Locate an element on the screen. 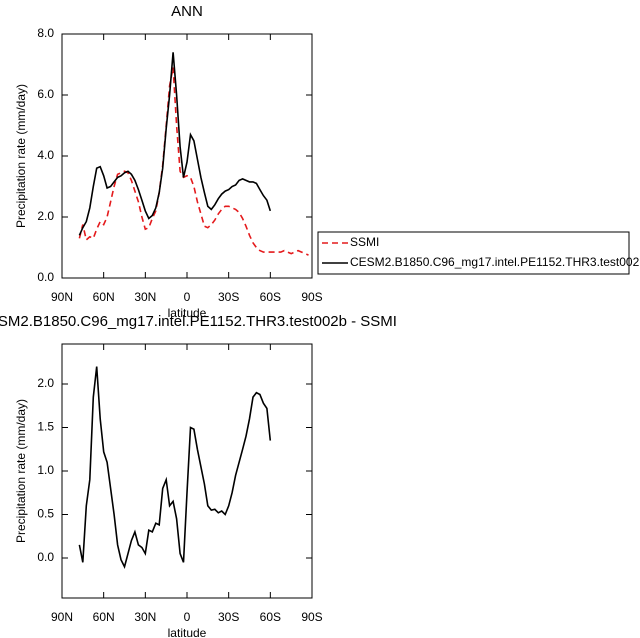  y-tick-label: 8.0 is located at coordinates (45, 33).